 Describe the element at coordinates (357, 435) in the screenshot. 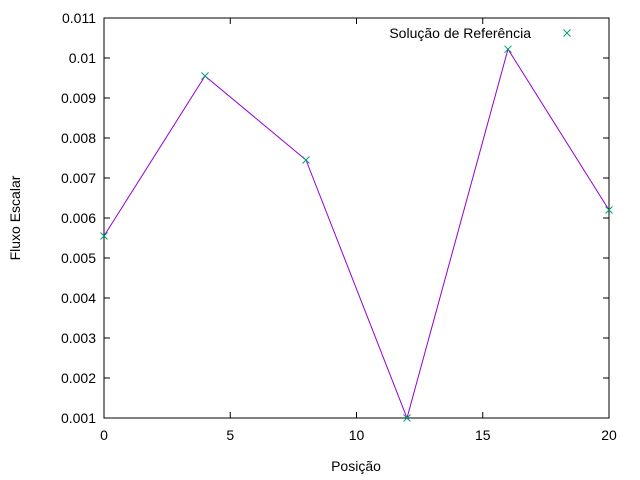

I see `x-tick-label: 10` at that location.